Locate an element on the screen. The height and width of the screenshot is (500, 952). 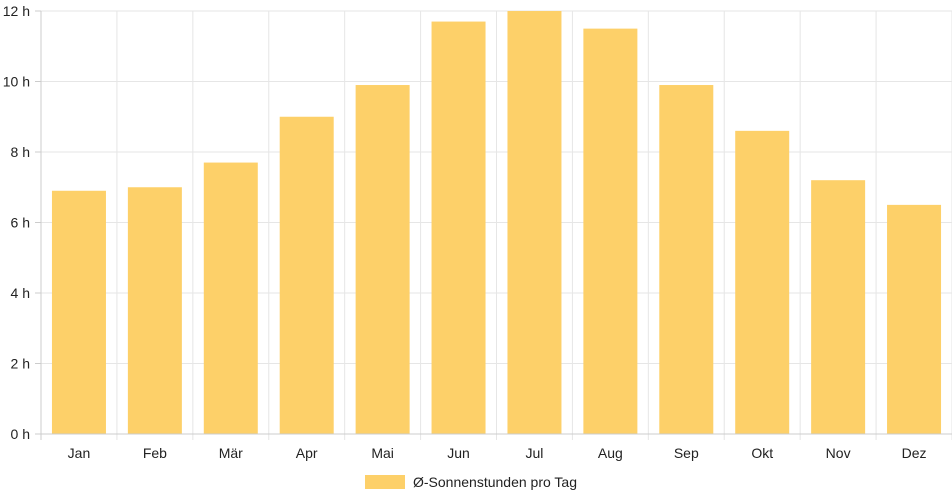
y-tick-label: 10 h is located at coordinates (16, 82).